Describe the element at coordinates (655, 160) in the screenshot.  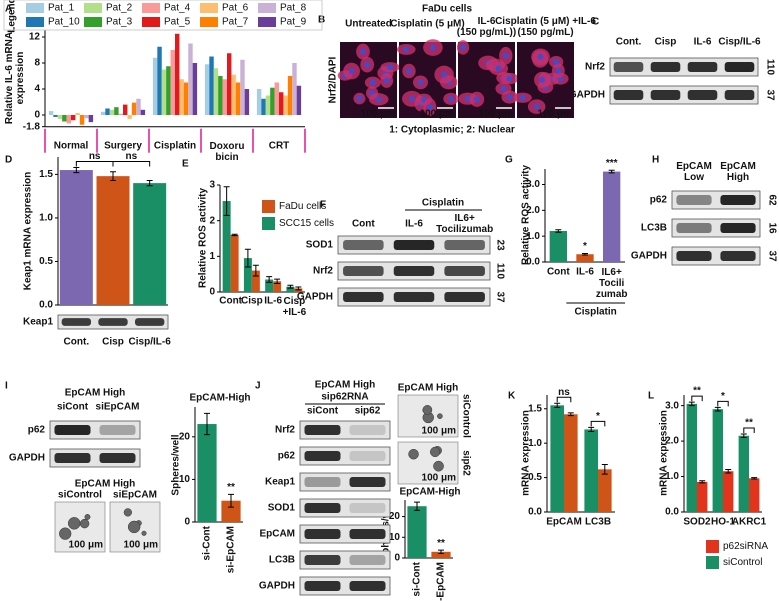
I see `panel-letter: H` at that location.